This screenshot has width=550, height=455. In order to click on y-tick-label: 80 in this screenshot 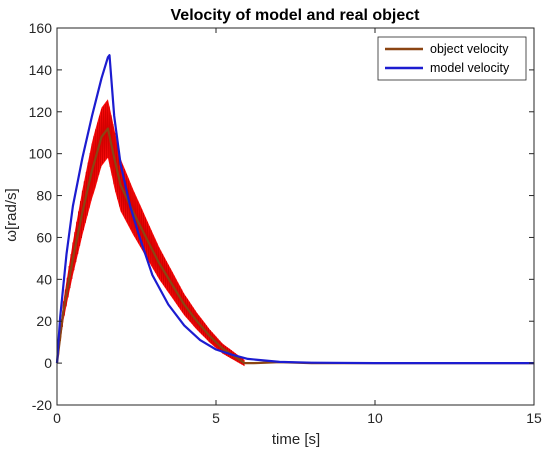, I will do `click(44, 196)`.